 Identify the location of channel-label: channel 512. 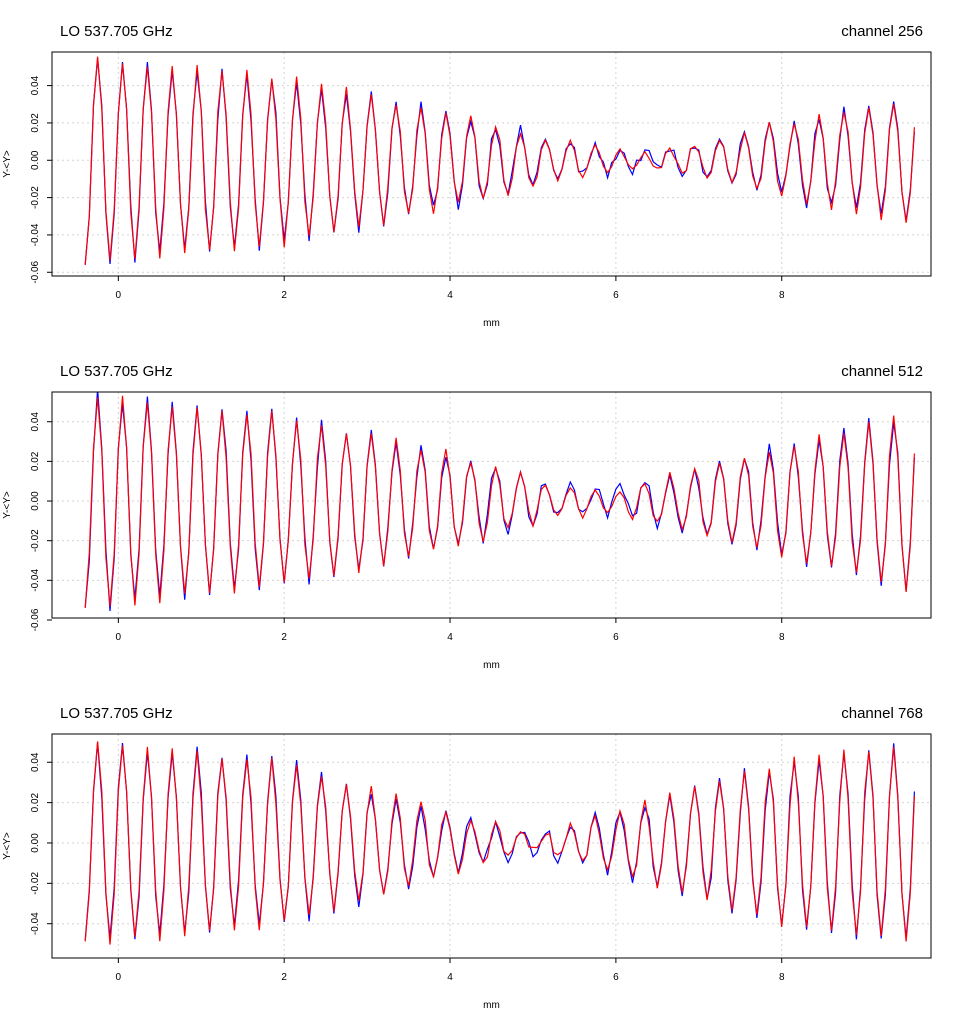
(882, 371).